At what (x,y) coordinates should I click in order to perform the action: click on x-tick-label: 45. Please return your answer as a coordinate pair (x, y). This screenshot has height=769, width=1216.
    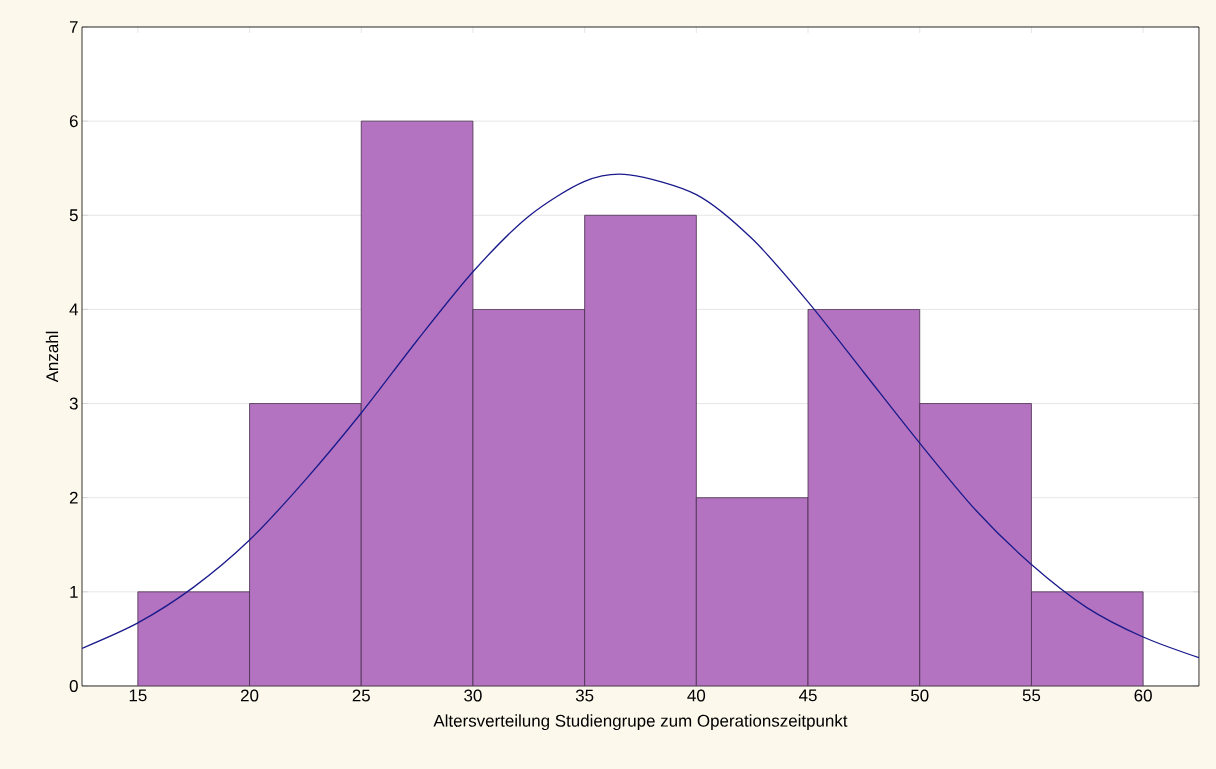
    Looking at the image, I should click on (808, 695).